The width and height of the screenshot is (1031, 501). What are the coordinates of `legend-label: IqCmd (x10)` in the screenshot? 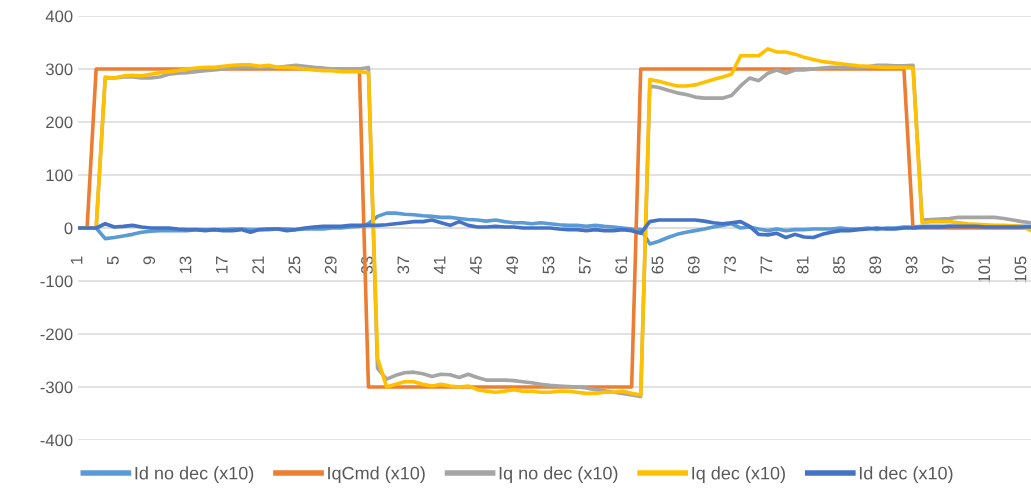 It's located at (376, 475).